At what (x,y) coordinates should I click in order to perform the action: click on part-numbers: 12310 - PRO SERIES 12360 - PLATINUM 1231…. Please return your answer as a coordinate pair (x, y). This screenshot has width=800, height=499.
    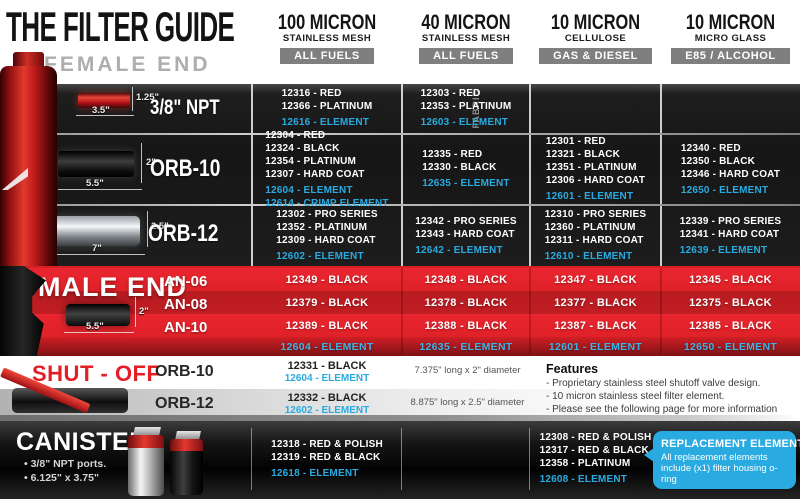
    Looking at the image, I should click on (595, 228).